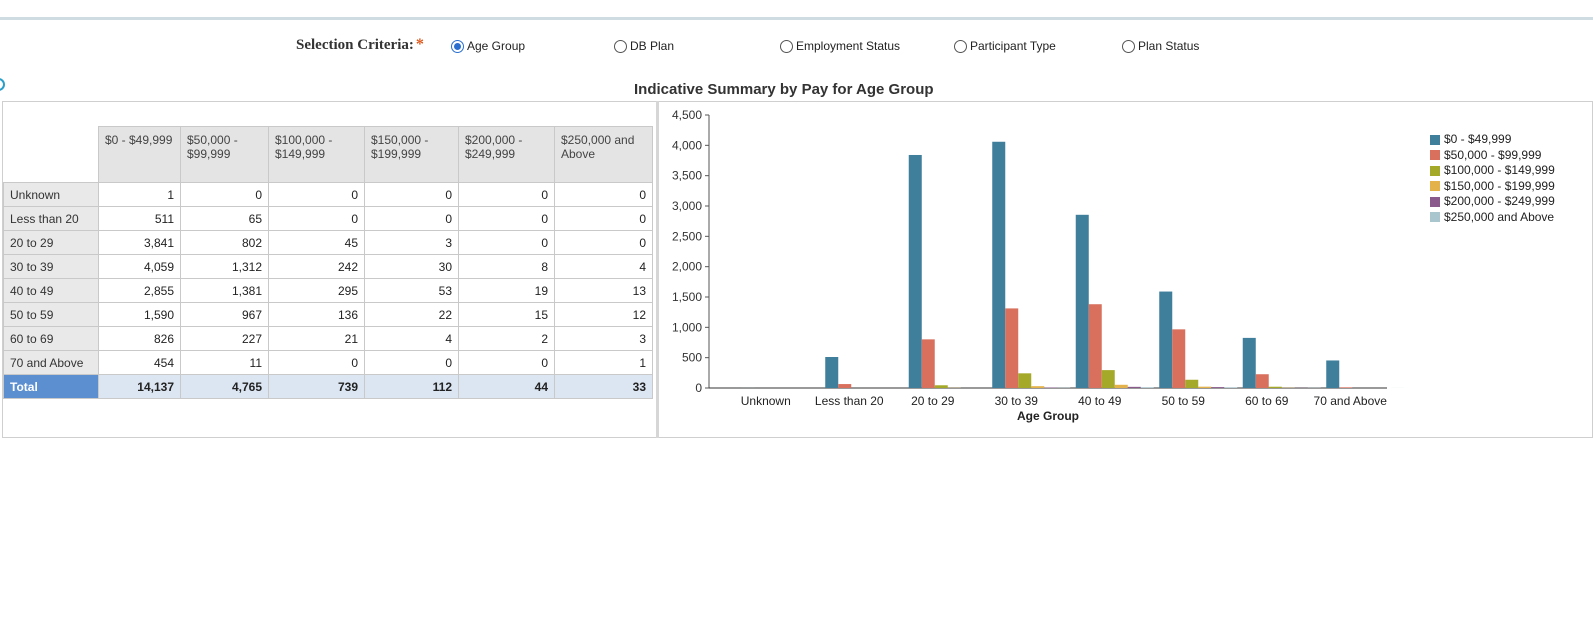 This screenshot has height=619, width=1593. I want to click on radio-db-plan: DB Plan, so click(644, 46).